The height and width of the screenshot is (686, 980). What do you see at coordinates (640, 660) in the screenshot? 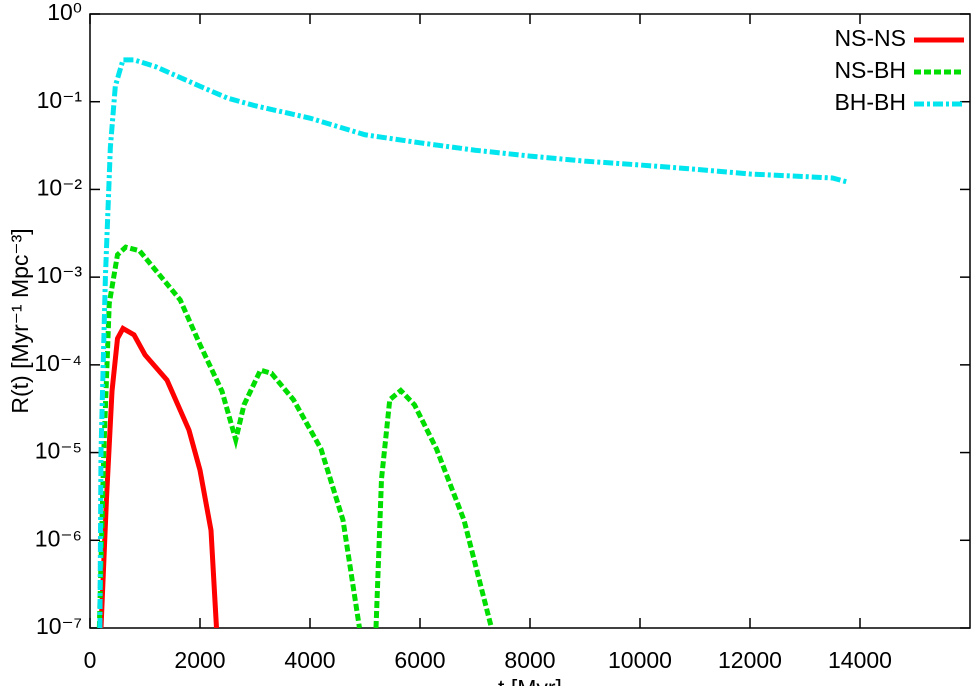
I see `x-tick-label: 10000` at bounding box center [640, 660].